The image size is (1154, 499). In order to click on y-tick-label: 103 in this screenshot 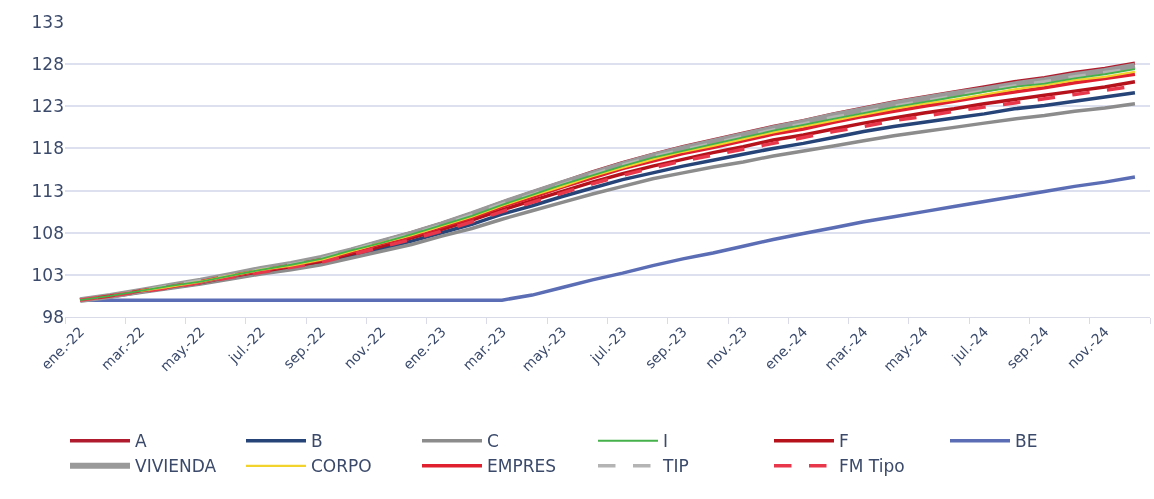, I will do `click(47, 274)`.